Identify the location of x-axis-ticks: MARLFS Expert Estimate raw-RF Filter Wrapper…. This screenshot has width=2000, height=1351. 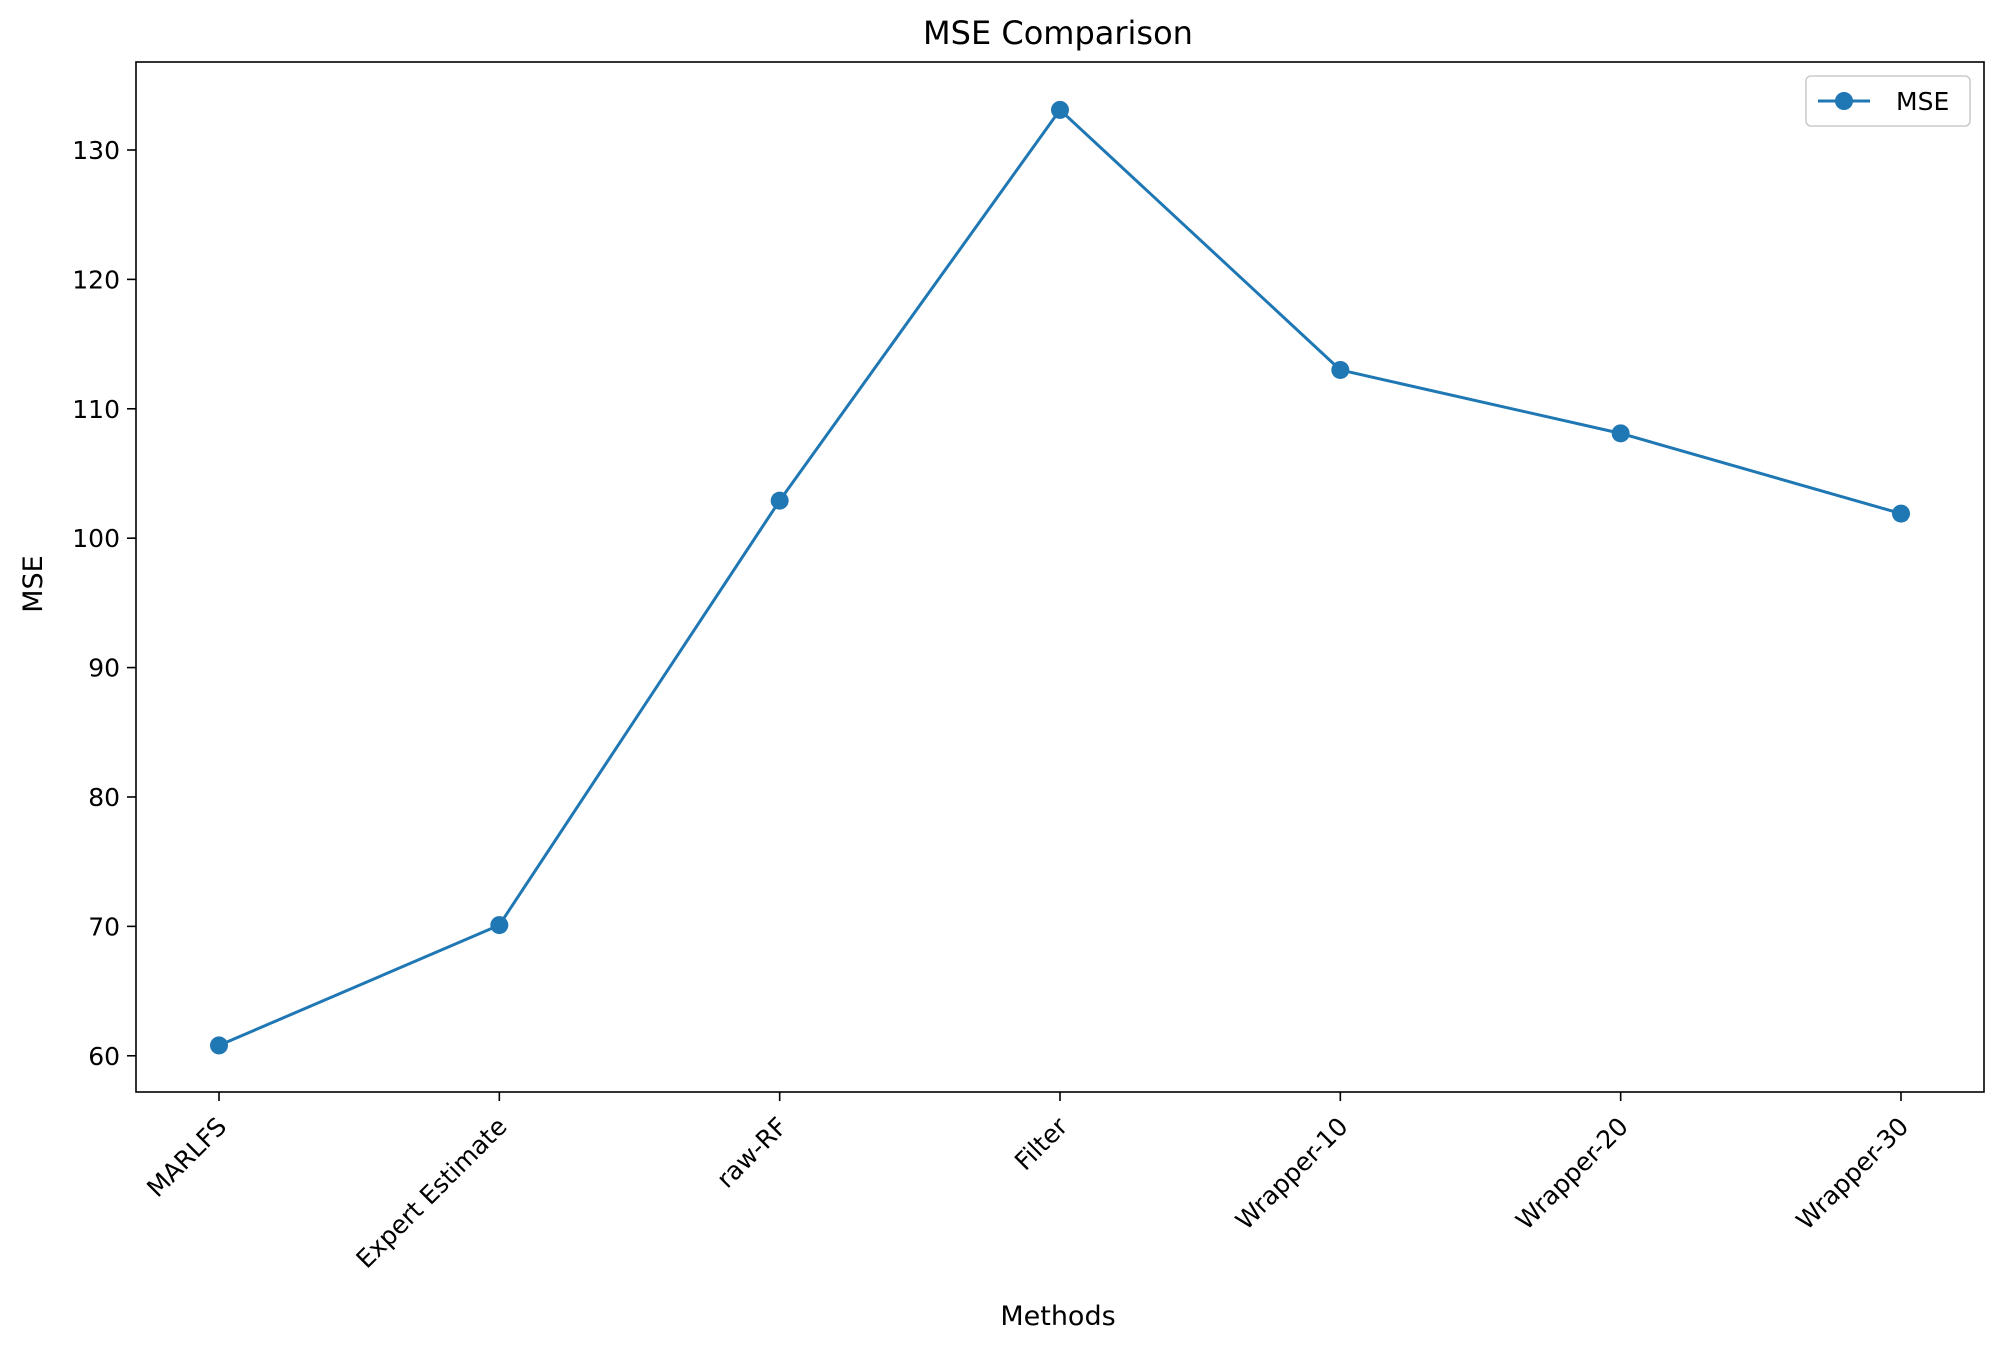
(1027, 1183).